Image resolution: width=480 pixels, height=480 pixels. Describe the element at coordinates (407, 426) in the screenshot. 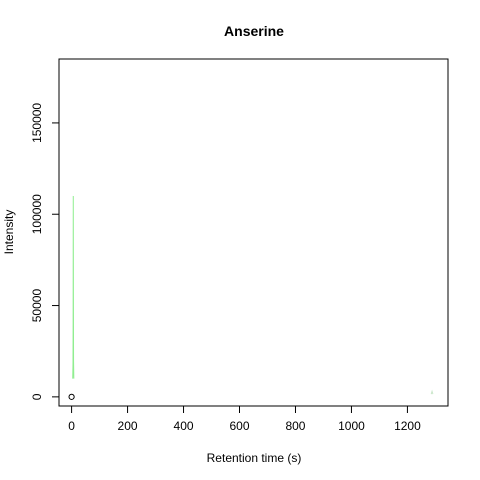

I see `x-tick-label: 1200` at that location.